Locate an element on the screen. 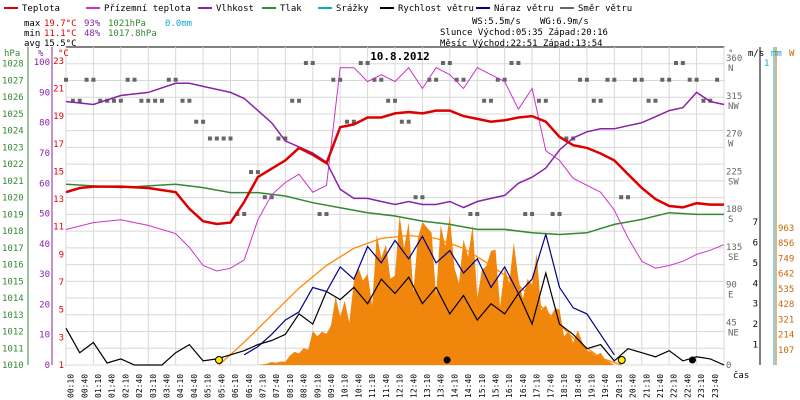  humidity-tick-label: 30 is located at coordinates (44, 275).